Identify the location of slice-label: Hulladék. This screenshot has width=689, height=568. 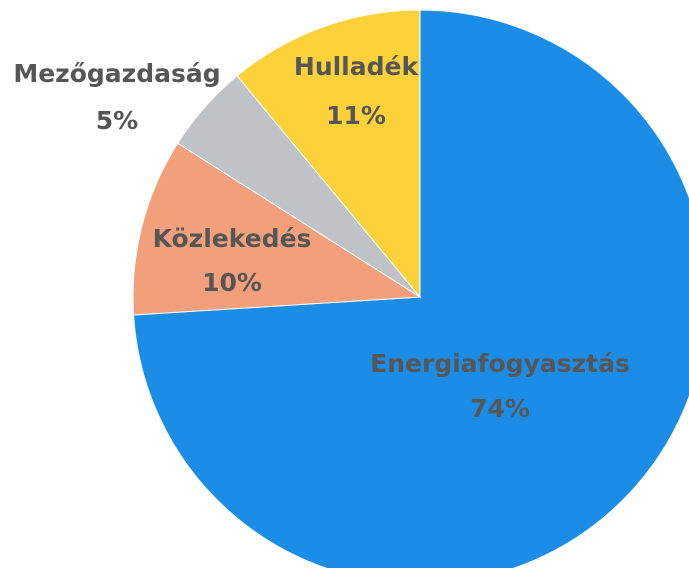
(357, 66).